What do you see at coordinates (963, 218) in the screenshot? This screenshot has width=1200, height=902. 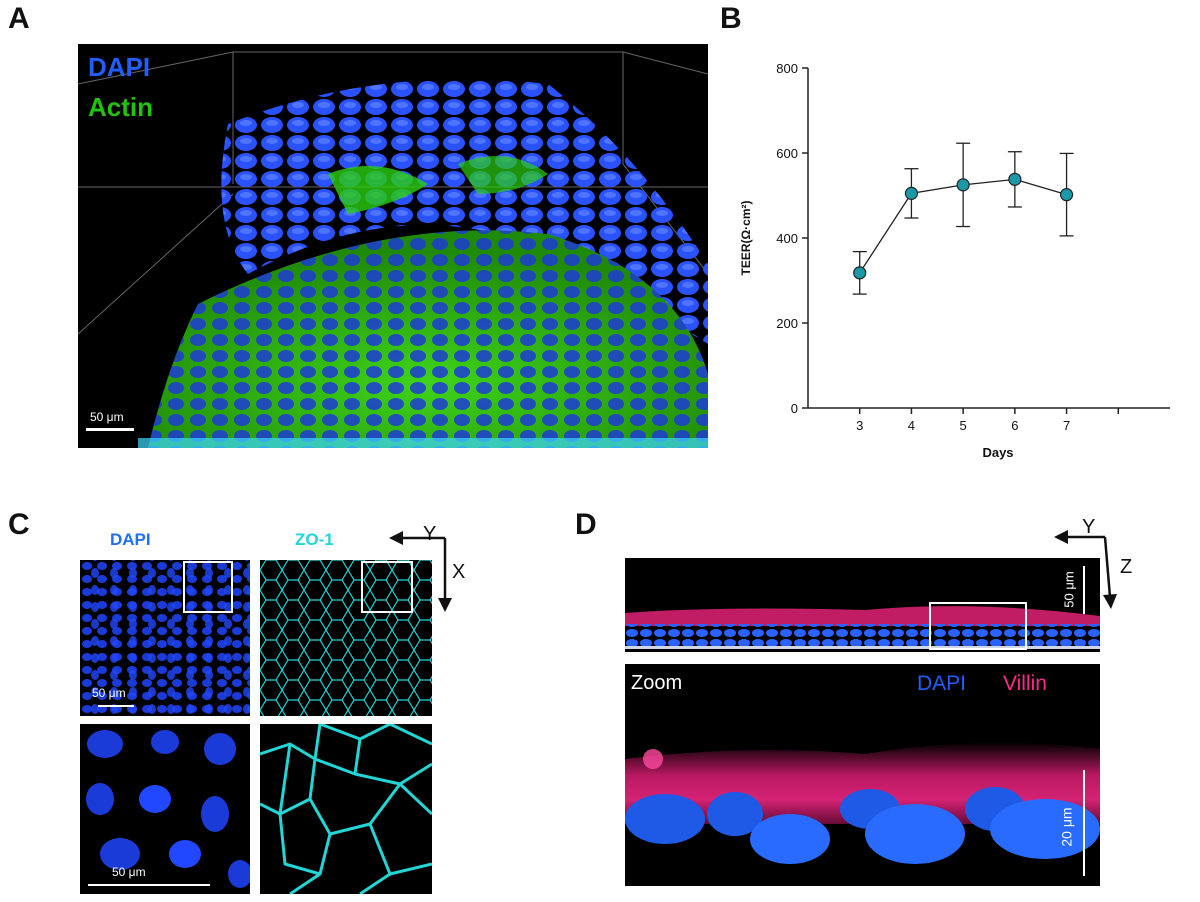 I see `chart-series` at bounding box center [963, 218].